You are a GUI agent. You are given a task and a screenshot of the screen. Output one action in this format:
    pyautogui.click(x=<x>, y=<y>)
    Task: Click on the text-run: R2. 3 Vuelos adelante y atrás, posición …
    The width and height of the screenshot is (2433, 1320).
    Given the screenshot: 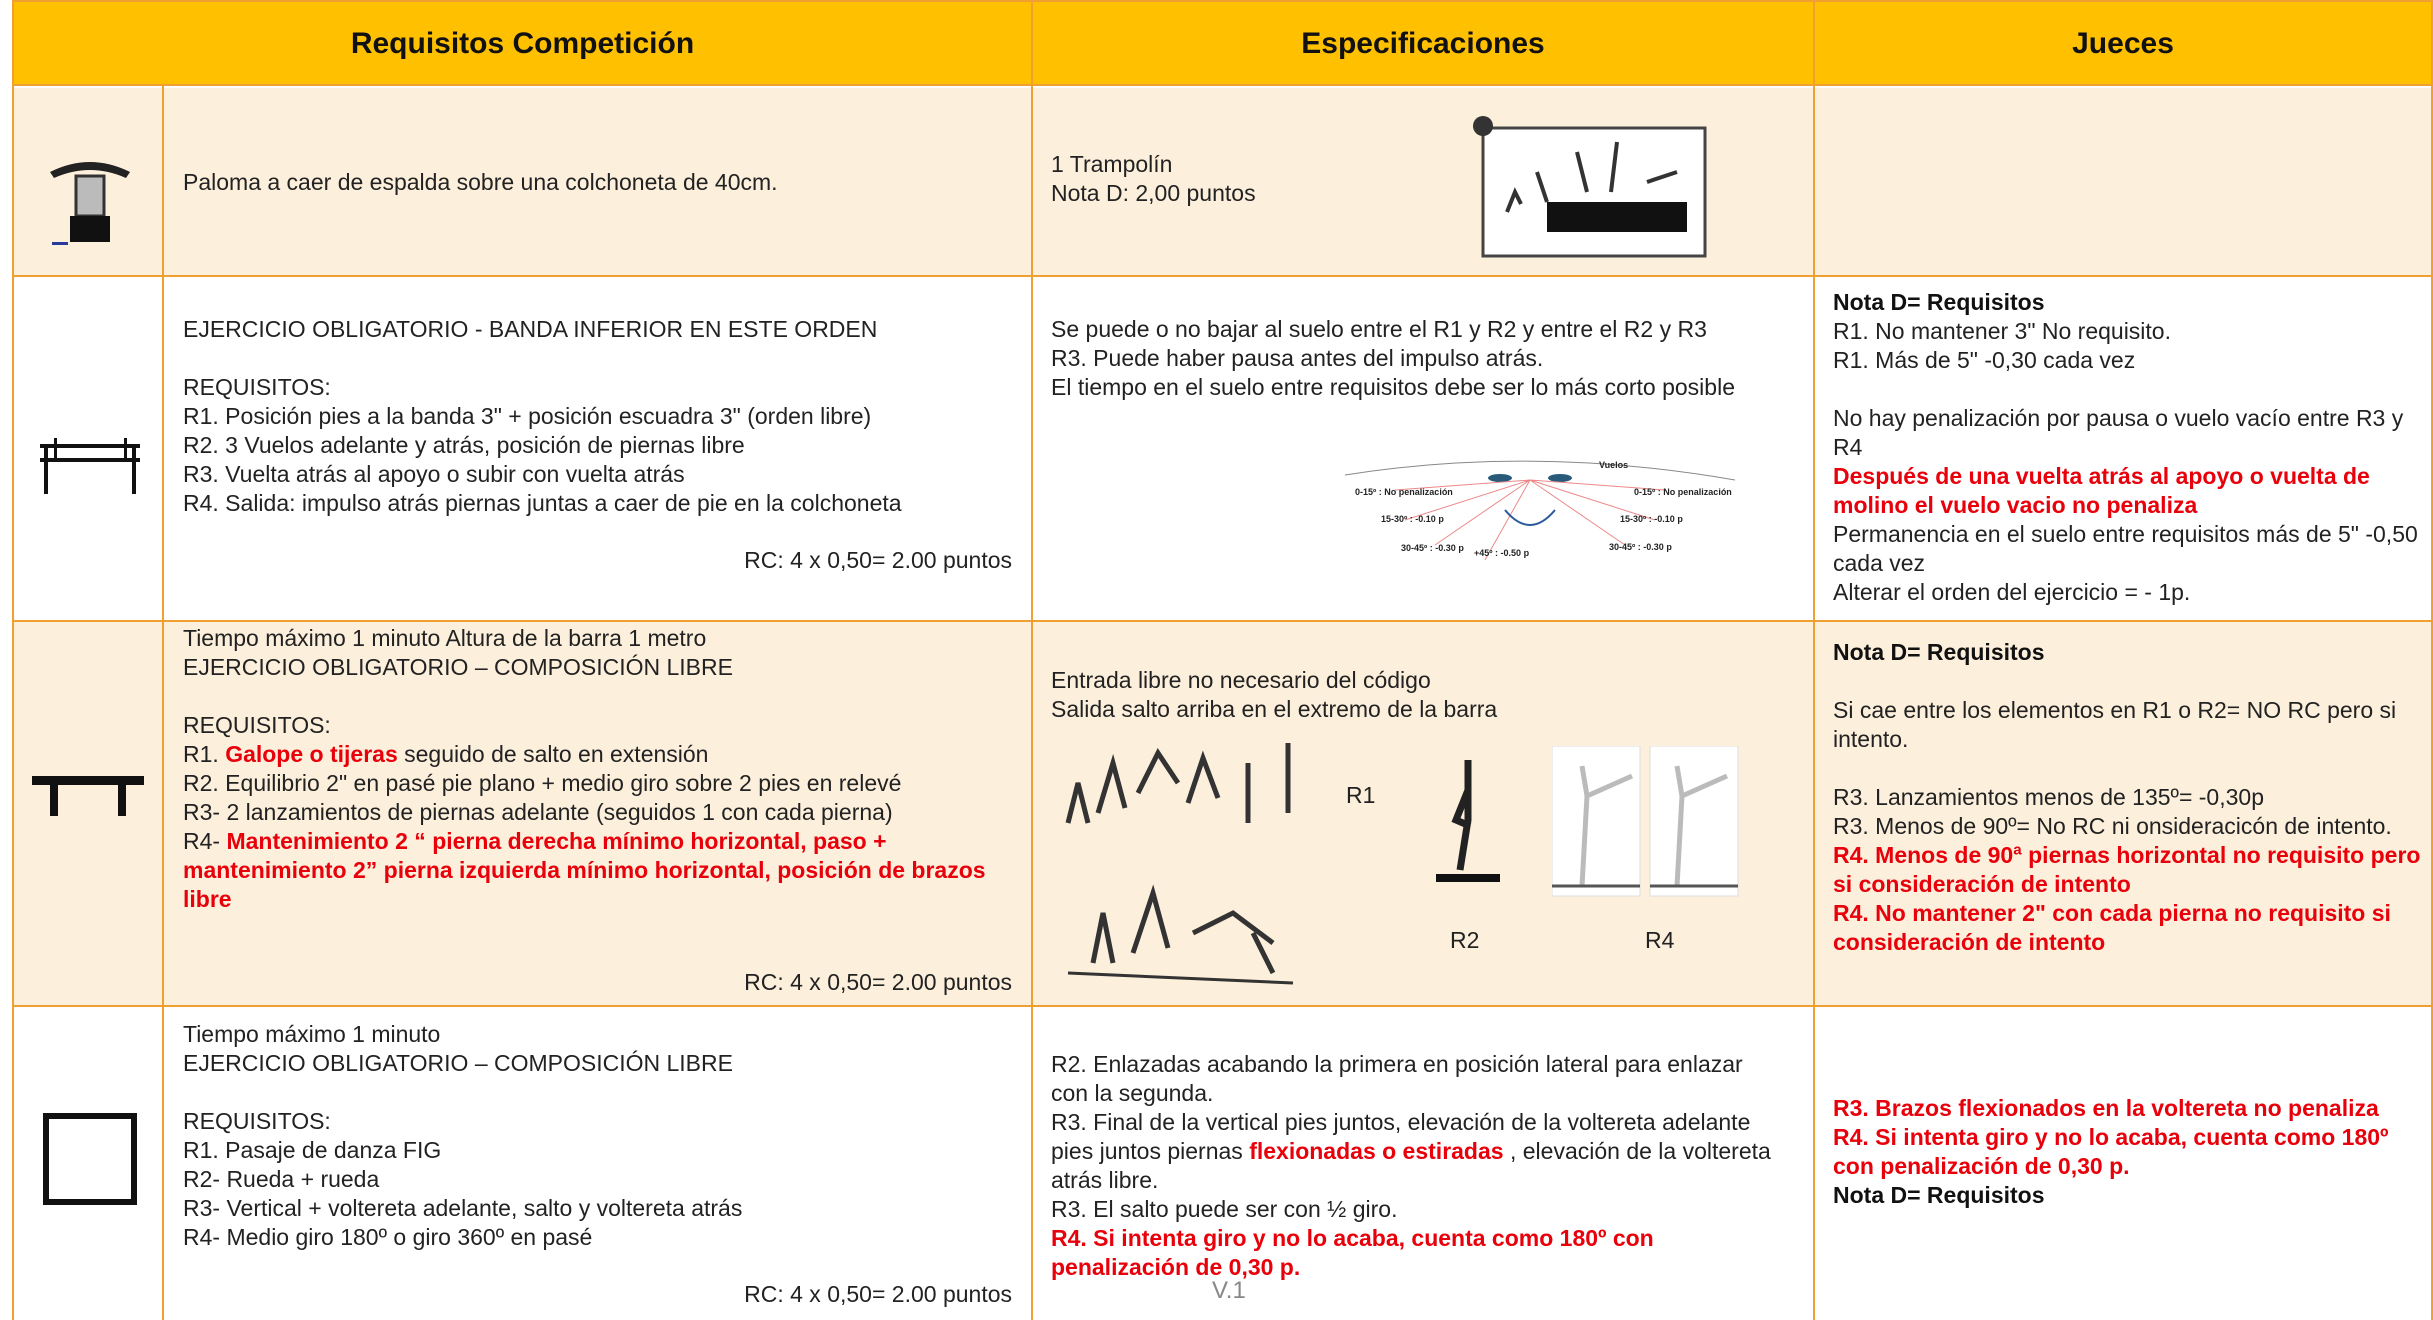 What is the action you would take?
    pyautogui.click(x=464, y=445)
    